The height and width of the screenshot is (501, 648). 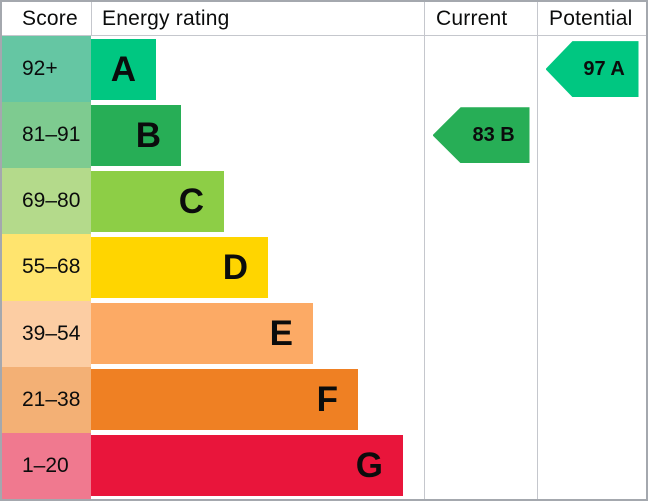 What do you see at coordinates (480, 201) in the screenshot?
I see `current-cell-c` at bounding box center [480, 201].